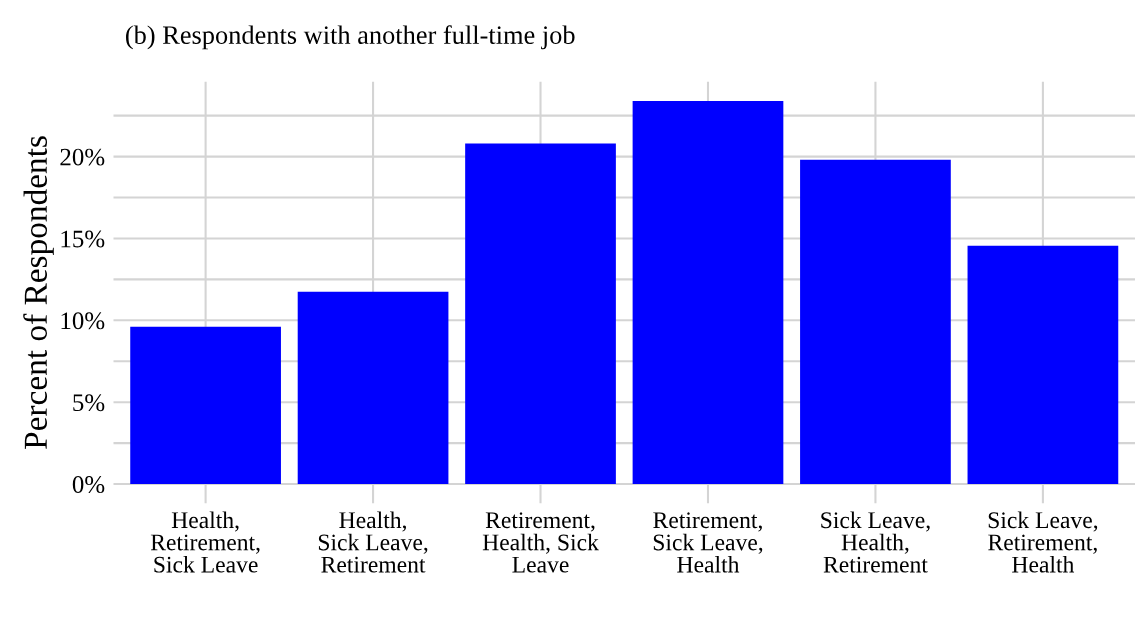 The height and width of the screenshot is (629, 1135). I want to click on x-tick-label: Retirement, Health, Sick Leave, so click(540, 542).